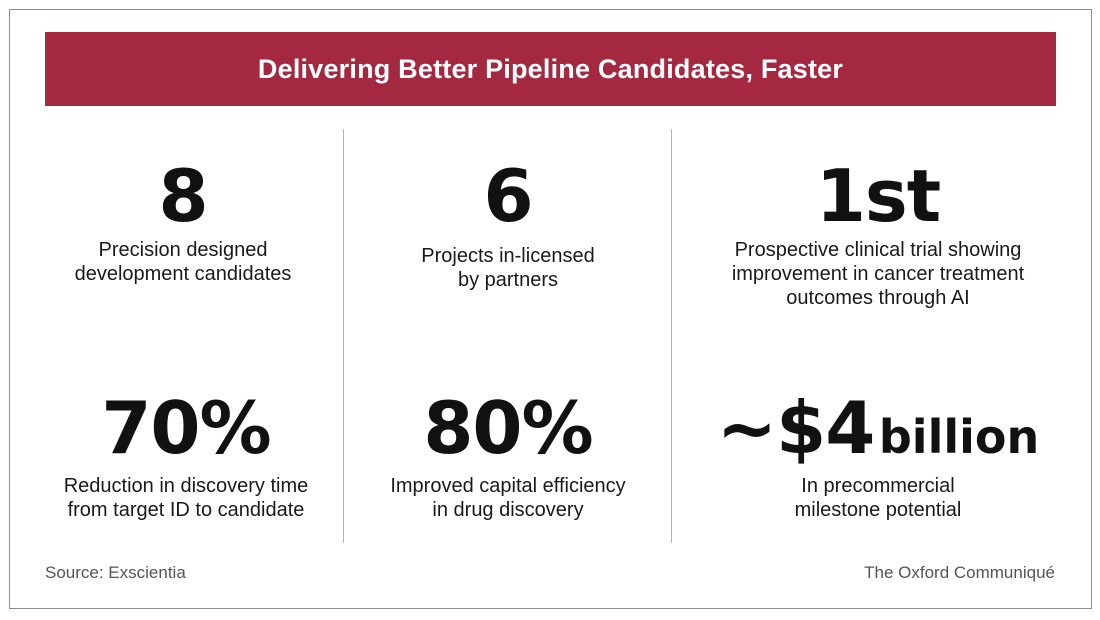 This screenshot has width=1100, height=620. What do you see at coordinates (508, 510) in the screenshot?
I see `stat-label-line: in drug discovery` at bounding box center [508, 510].